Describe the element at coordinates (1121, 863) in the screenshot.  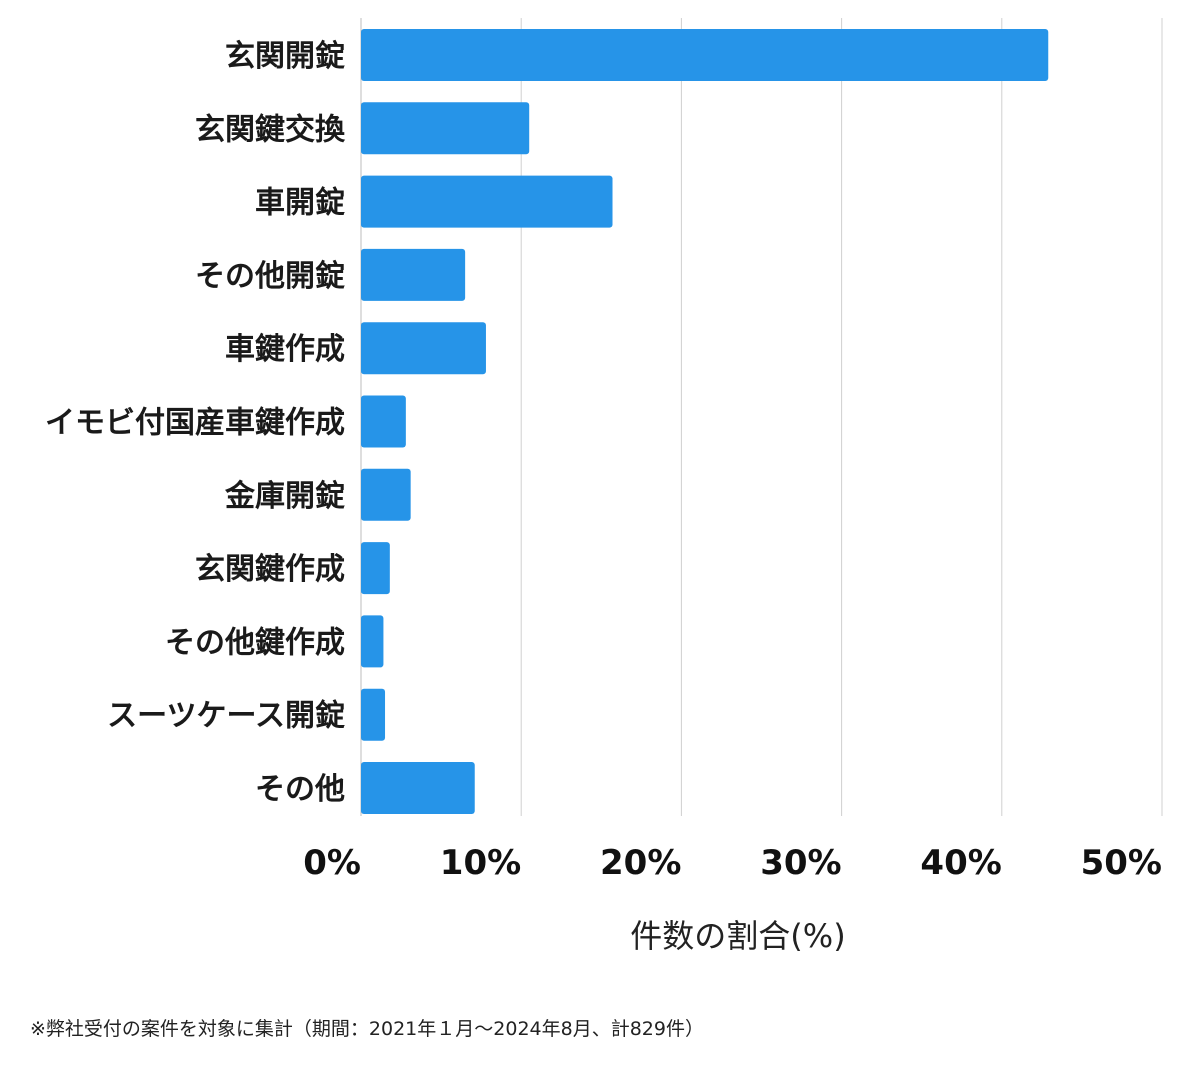
I see `x-tick-label: 50%` at that location.